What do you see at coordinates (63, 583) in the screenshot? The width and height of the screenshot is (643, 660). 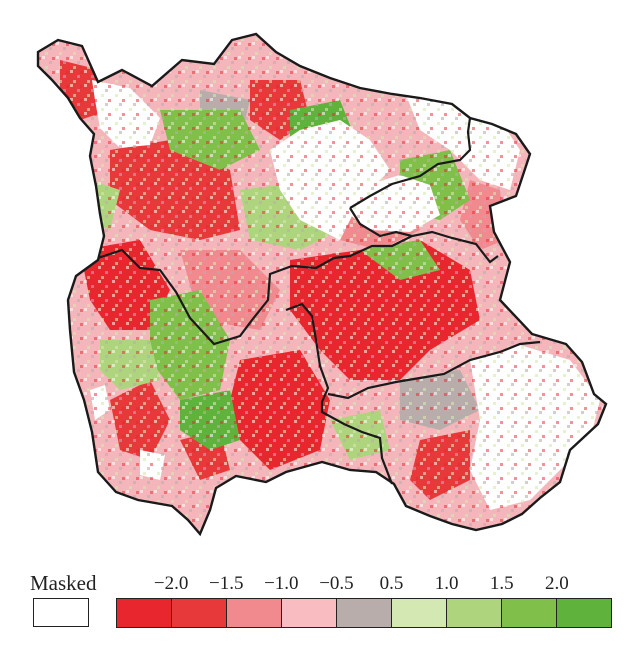 I see `masked-legend-label: Masked` at bounding box center [63, 583].